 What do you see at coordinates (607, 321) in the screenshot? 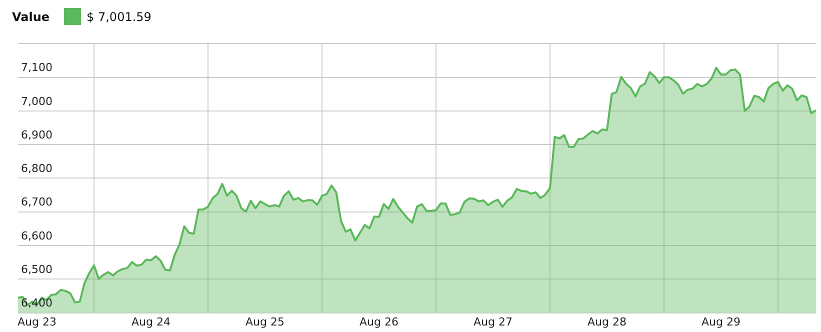
I see `x-tick-label: Aug 28` at bounding box center [607, 321].